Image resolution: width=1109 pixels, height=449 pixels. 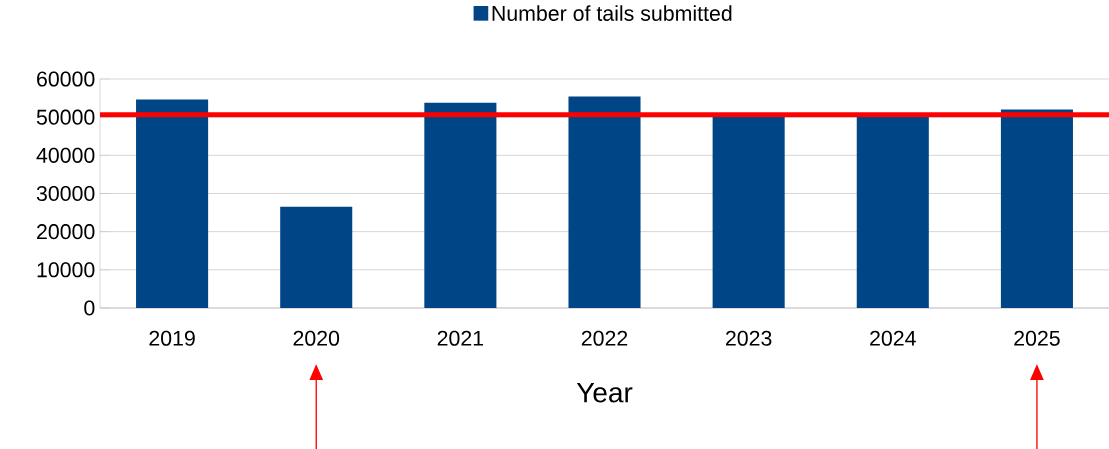 What do you see at coordinates (65, 193) in the screenshot?
I see `y-tick-label: 30000` at bounding box center [65, 193].